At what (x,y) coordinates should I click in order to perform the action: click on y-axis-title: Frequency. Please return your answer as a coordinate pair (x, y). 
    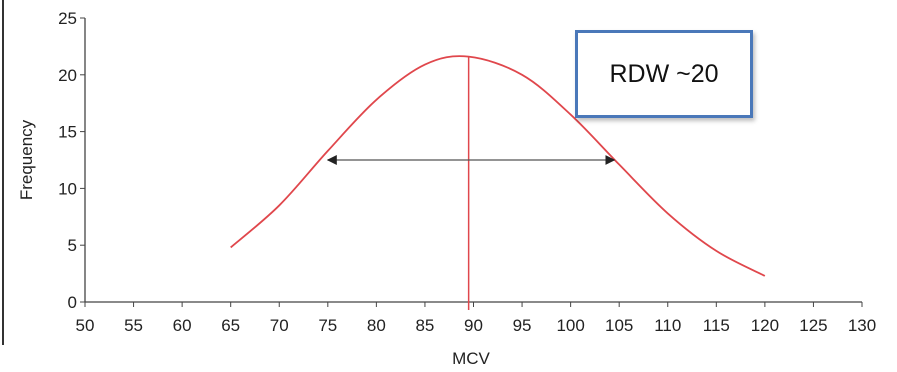
    Looking at the image, I should click on (26, 159).